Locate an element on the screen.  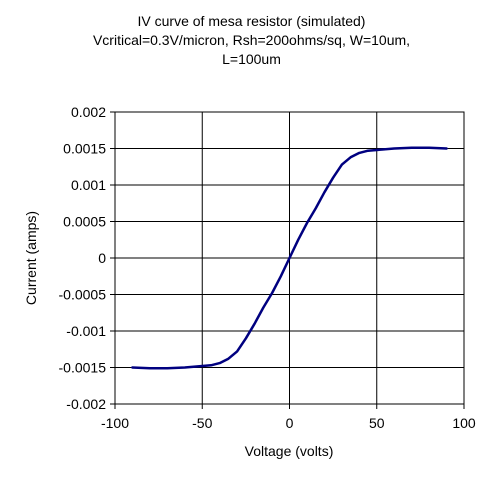
x-tick-label: 50 is located at coordinates (377, 423).